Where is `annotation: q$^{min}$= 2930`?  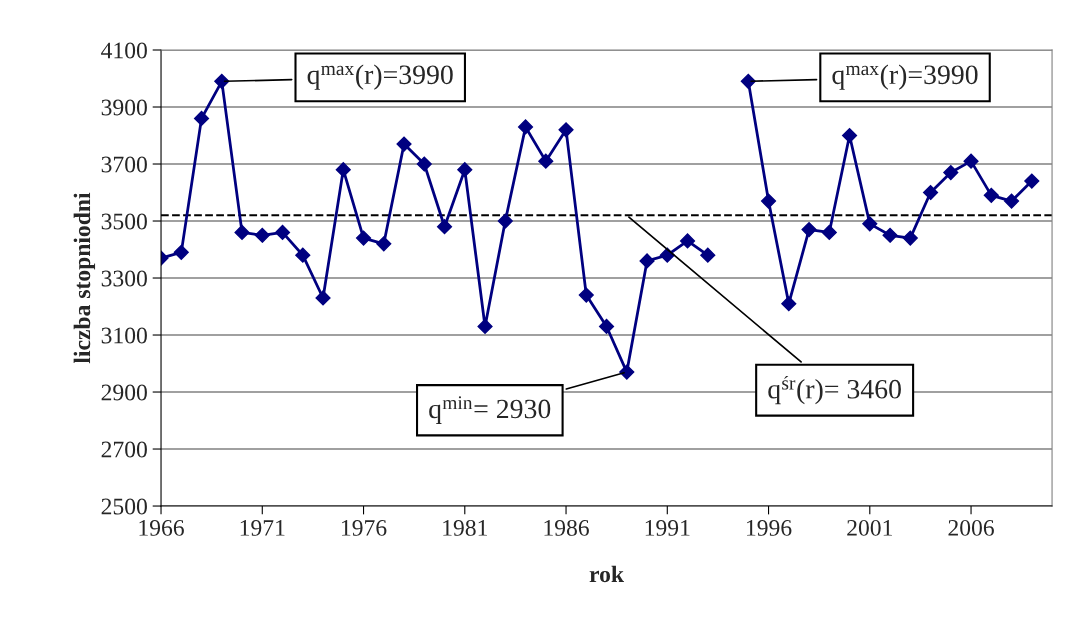 annotation: q$^{min}$= 2930 is located at coordinates (490, 410).